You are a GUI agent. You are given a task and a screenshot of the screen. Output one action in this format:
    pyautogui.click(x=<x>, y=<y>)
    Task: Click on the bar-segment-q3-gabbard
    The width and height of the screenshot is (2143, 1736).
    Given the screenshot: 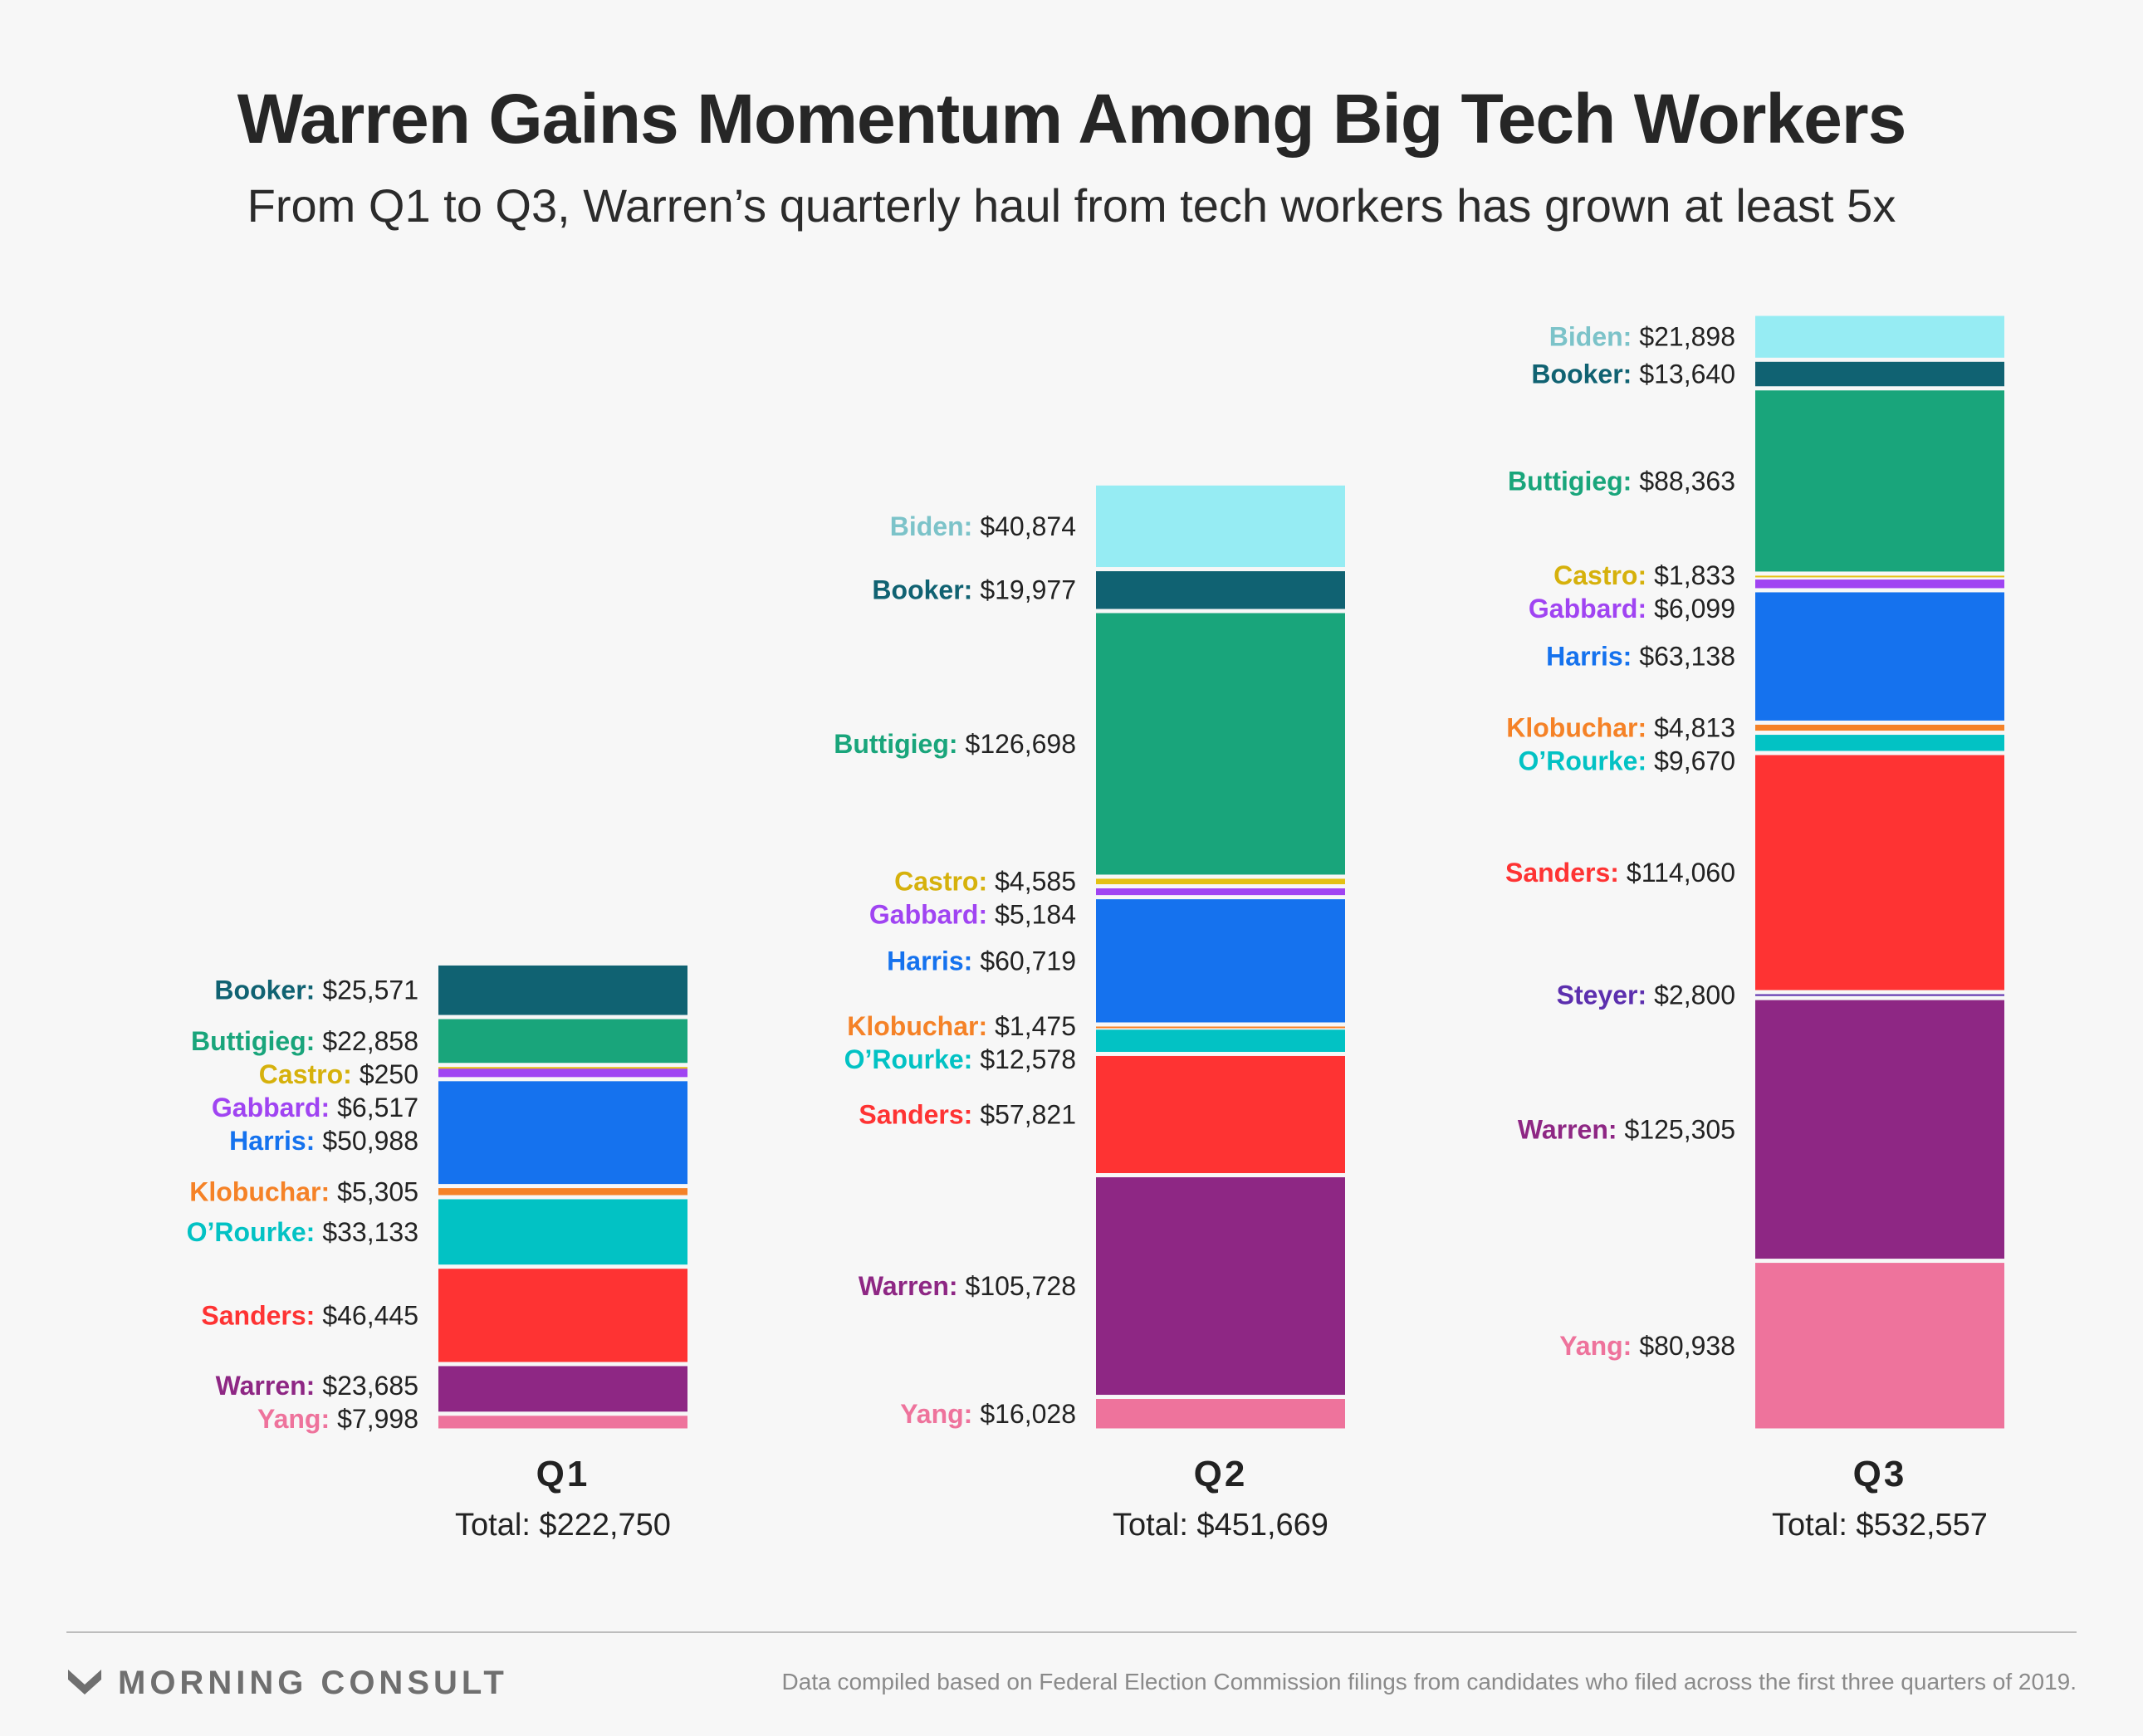 What is the action you would take?
    pyautogui.click(x=1879, y=584)
    